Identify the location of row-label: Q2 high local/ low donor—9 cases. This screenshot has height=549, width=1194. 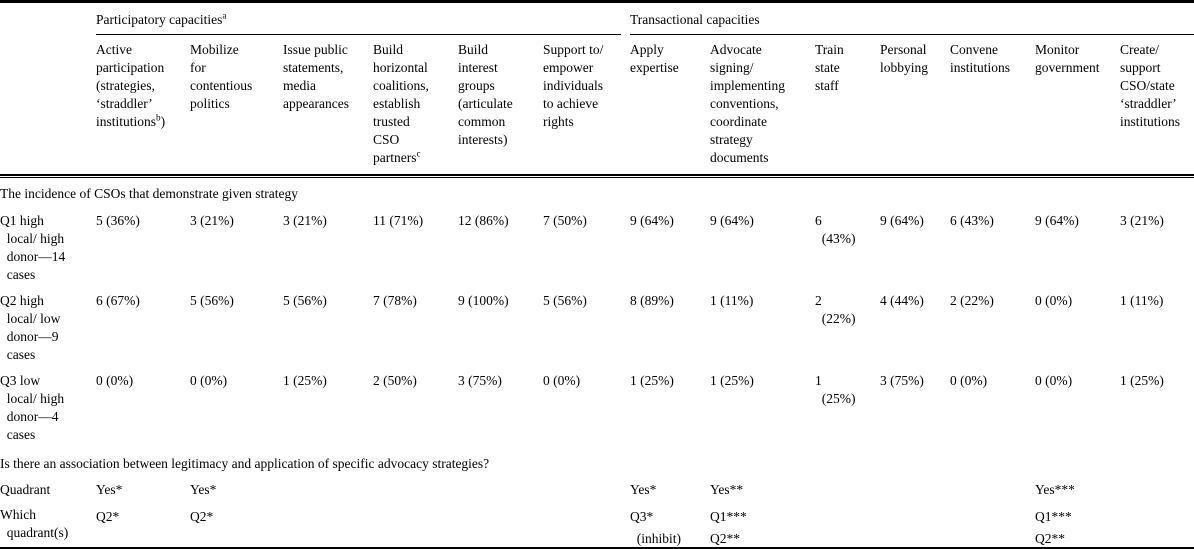
(30, 327).